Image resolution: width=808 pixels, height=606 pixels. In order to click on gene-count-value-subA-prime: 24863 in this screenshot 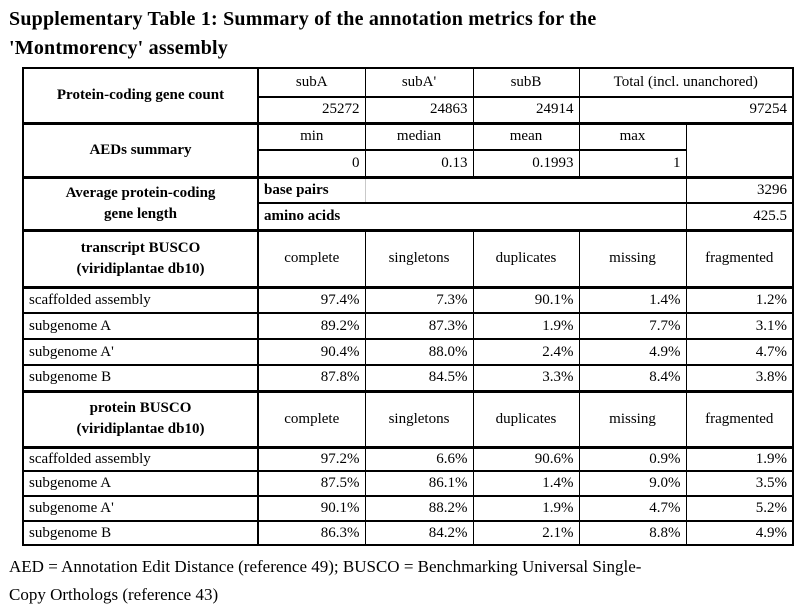, I will do `click(419, 110)`.